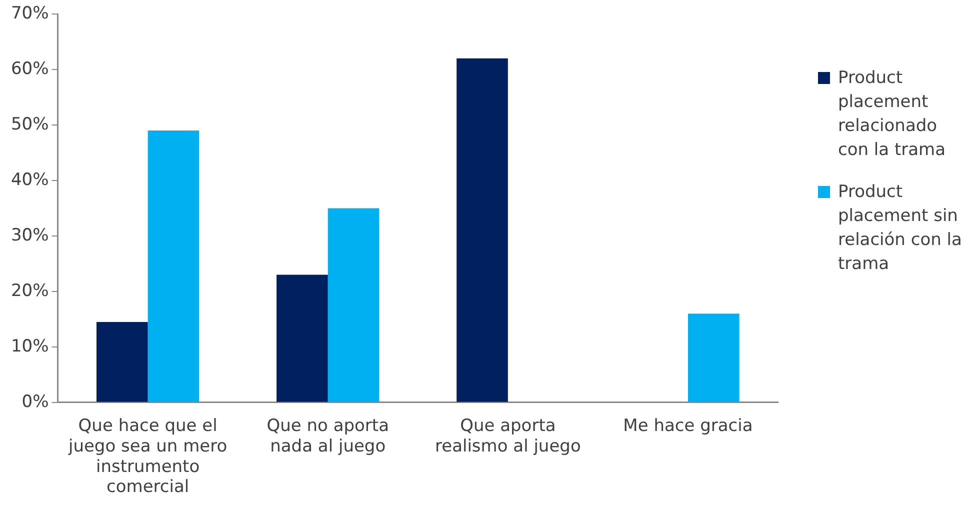 The width and height of the screenshot is (963, 508). I want to click on y-tick-label: 50%, so click(29, 124).